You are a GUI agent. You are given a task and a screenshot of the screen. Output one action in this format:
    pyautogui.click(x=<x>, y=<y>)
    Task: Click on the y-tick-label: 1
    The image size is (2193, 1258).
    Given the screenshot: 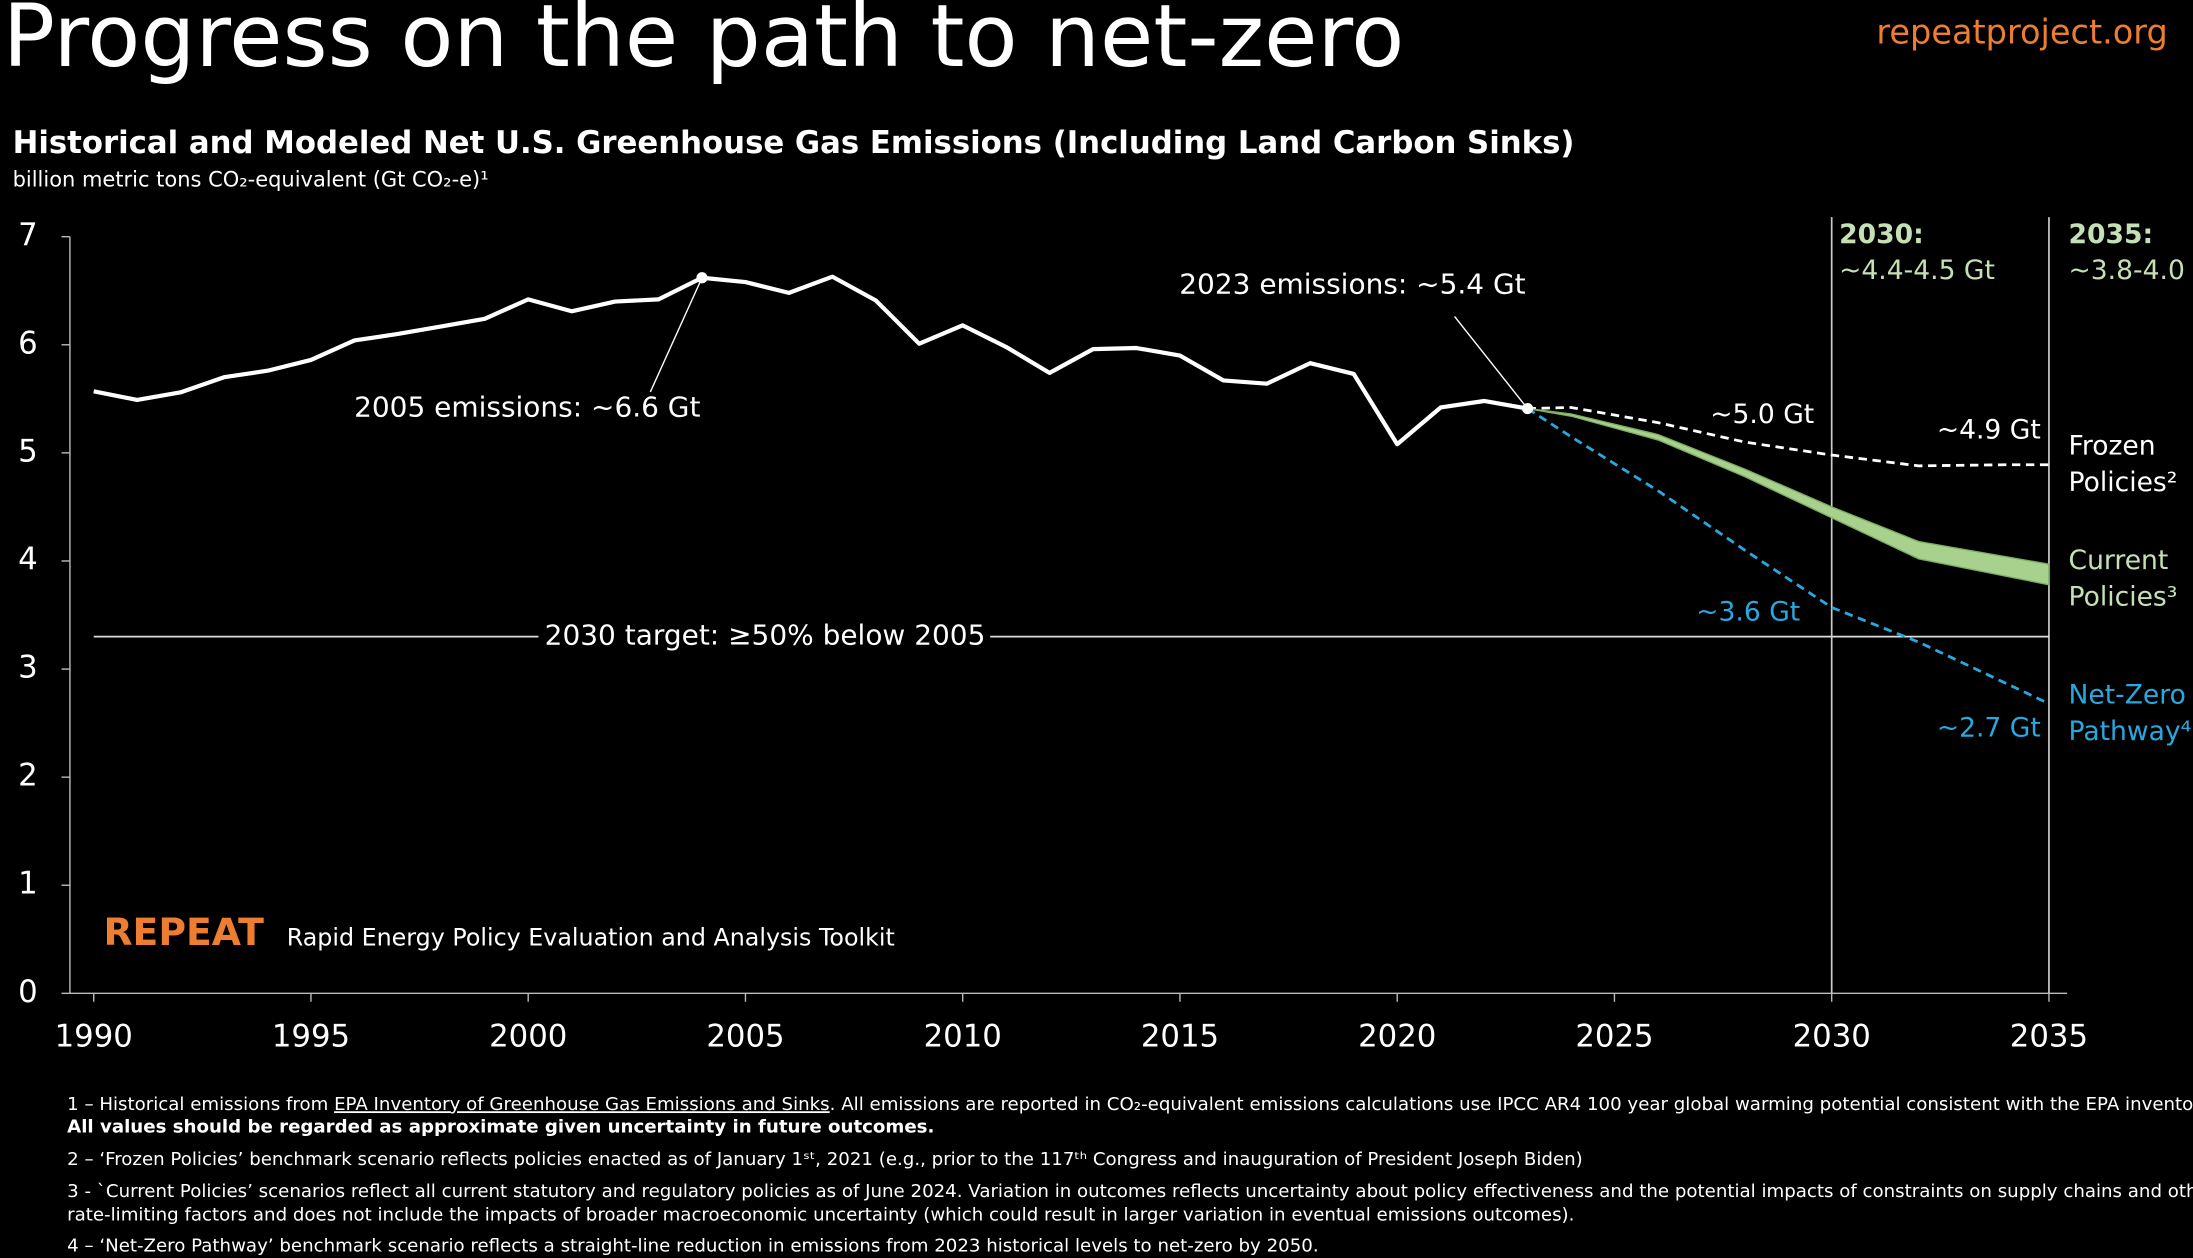 What is the action you would take?
    pyautogui.click(x=28, y=884)
    